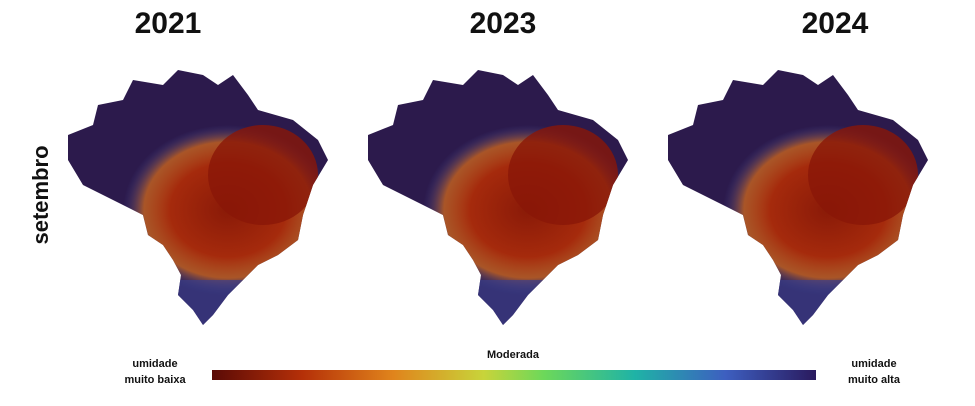 This screenshot has width=975, height=406. Describe the element at coordinates (168, 23) in the screenshot. I see `panel-title: 2021` at that location.